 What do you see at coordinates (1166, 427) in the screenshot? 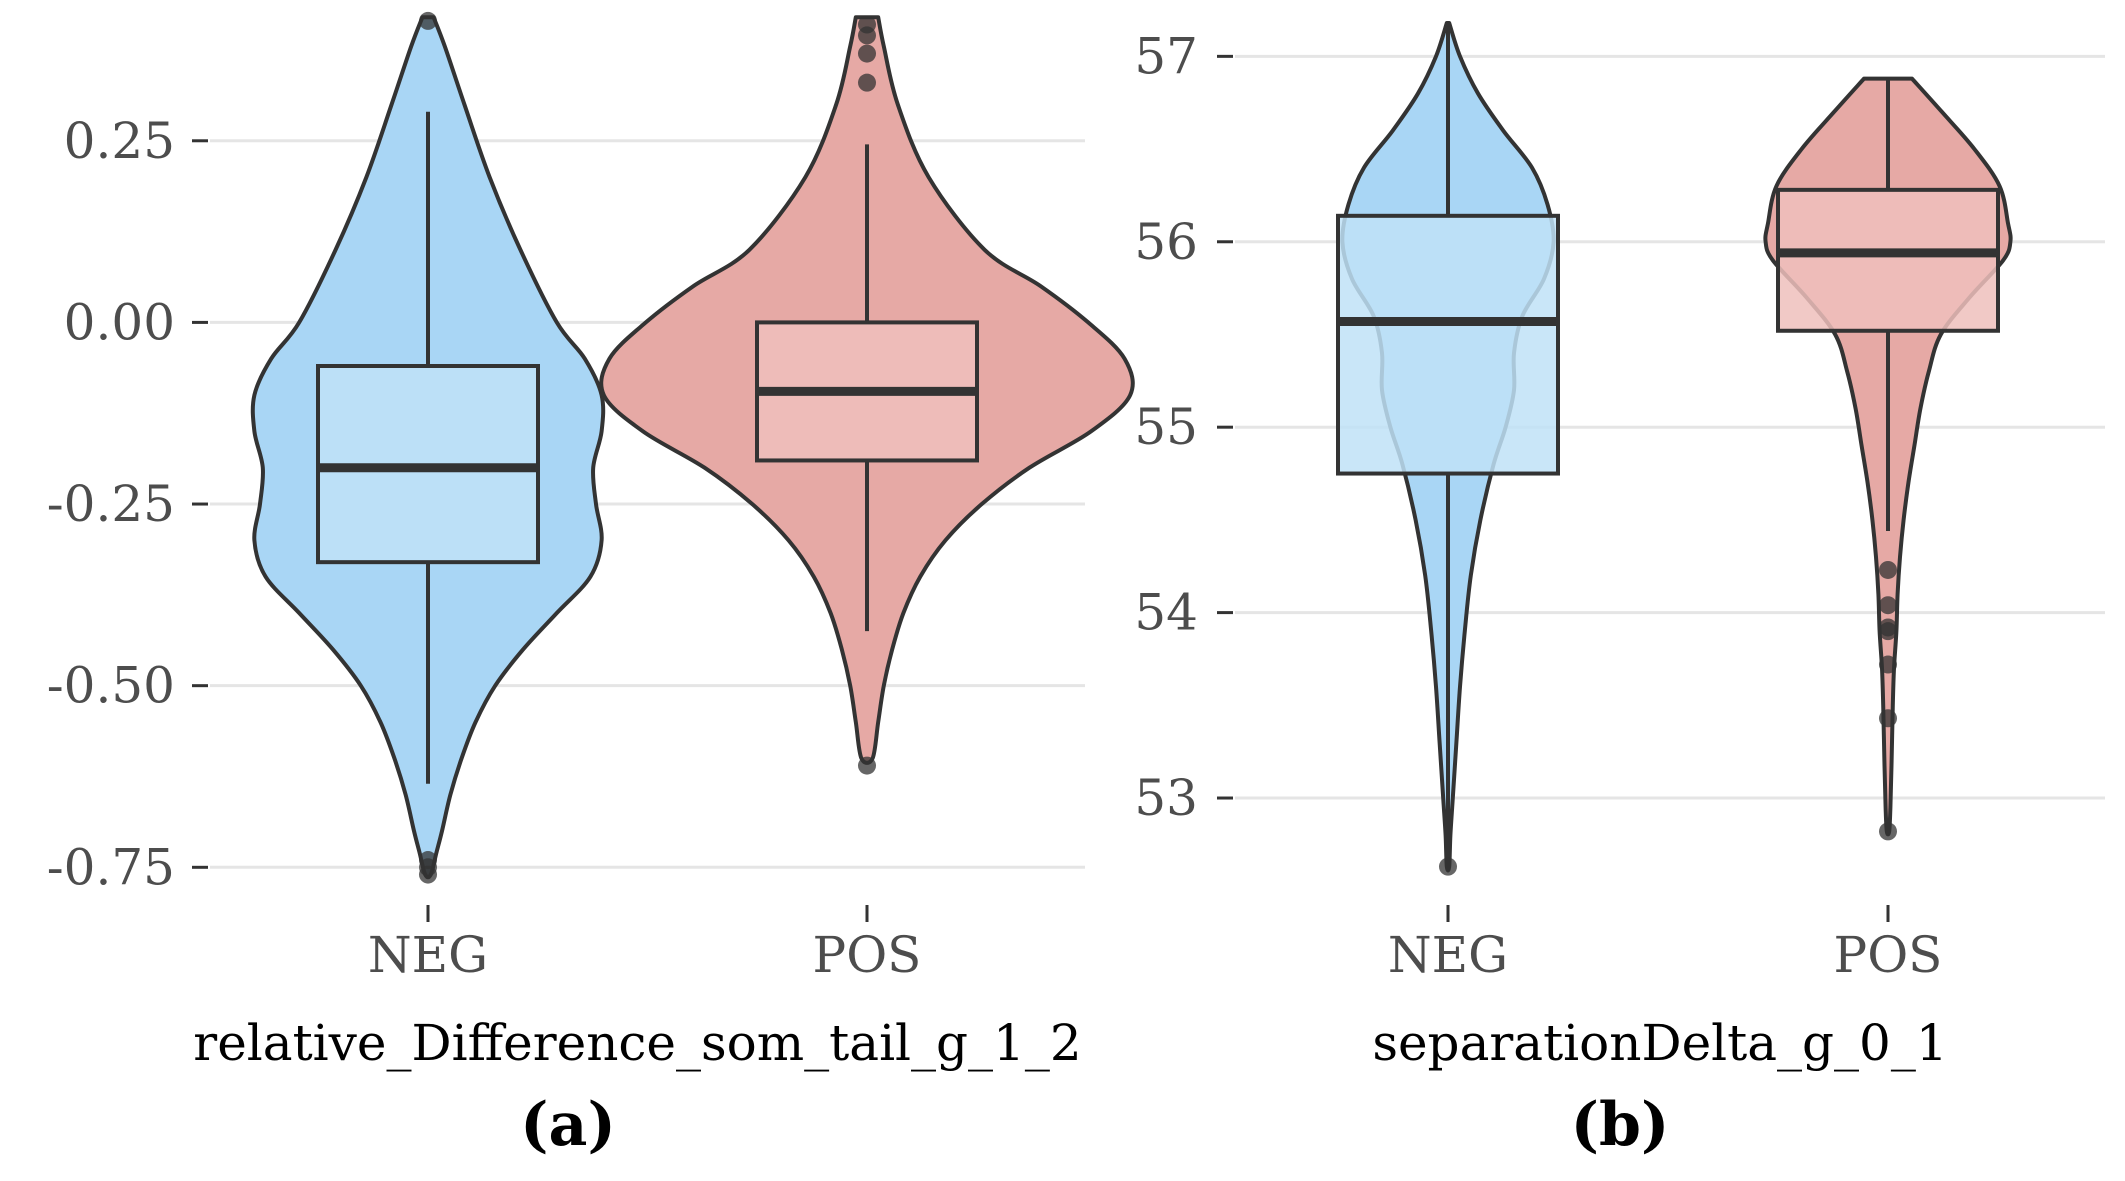
I see `y-tick-label-b: 55` at bounding box center [1166, 427].